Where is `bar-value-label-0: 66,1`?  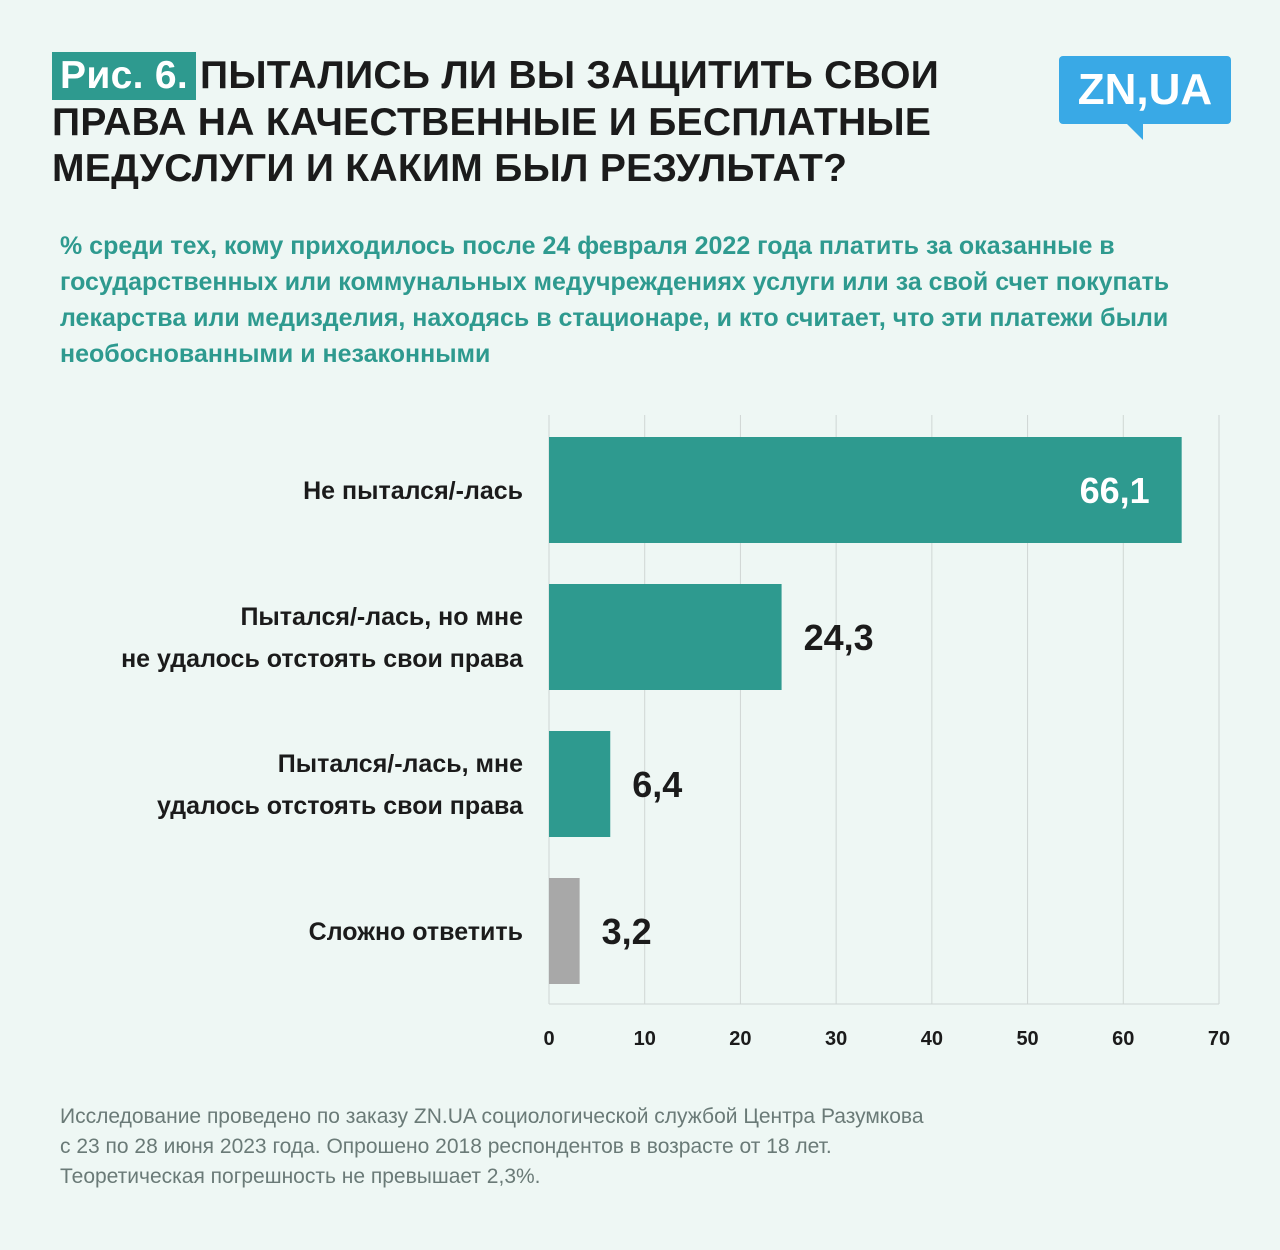 bar-value-label-0: 66,1 is located at coordinates (1115, 490).